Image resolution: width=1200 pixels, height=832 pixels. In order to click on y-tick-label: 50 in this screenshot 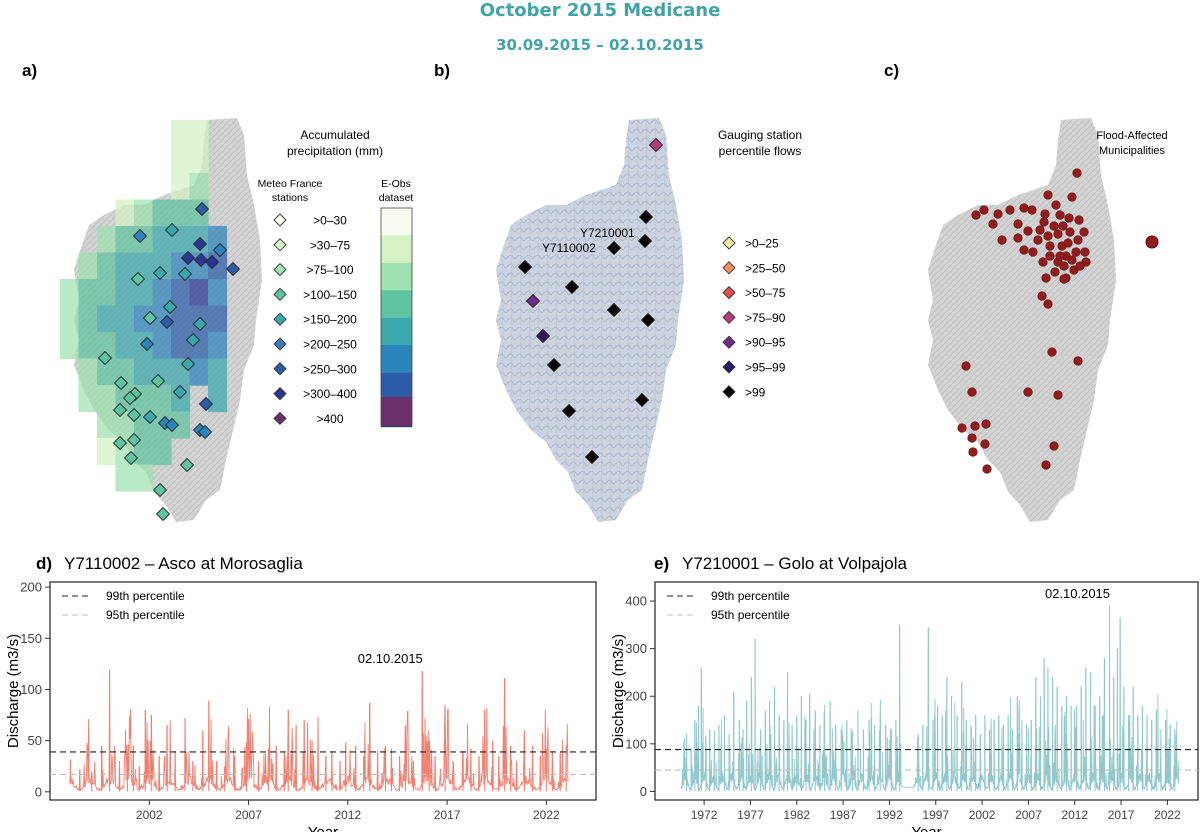, I will do `click(35, 740)`.